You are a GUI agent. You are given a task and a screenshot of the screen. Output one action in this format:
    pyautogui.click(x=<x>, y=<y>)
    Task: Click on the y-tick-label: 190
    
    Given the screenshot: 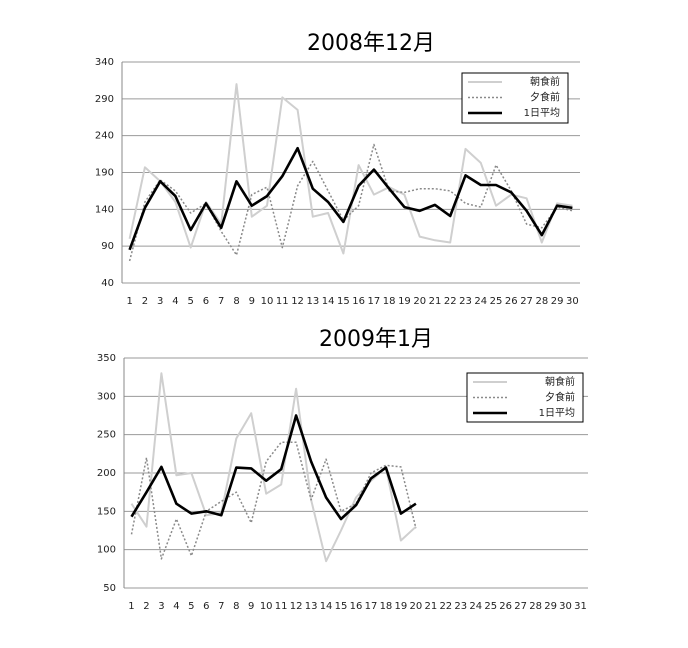 What is the action you would take?
    pyautogui.click(x=104, y=173)
    